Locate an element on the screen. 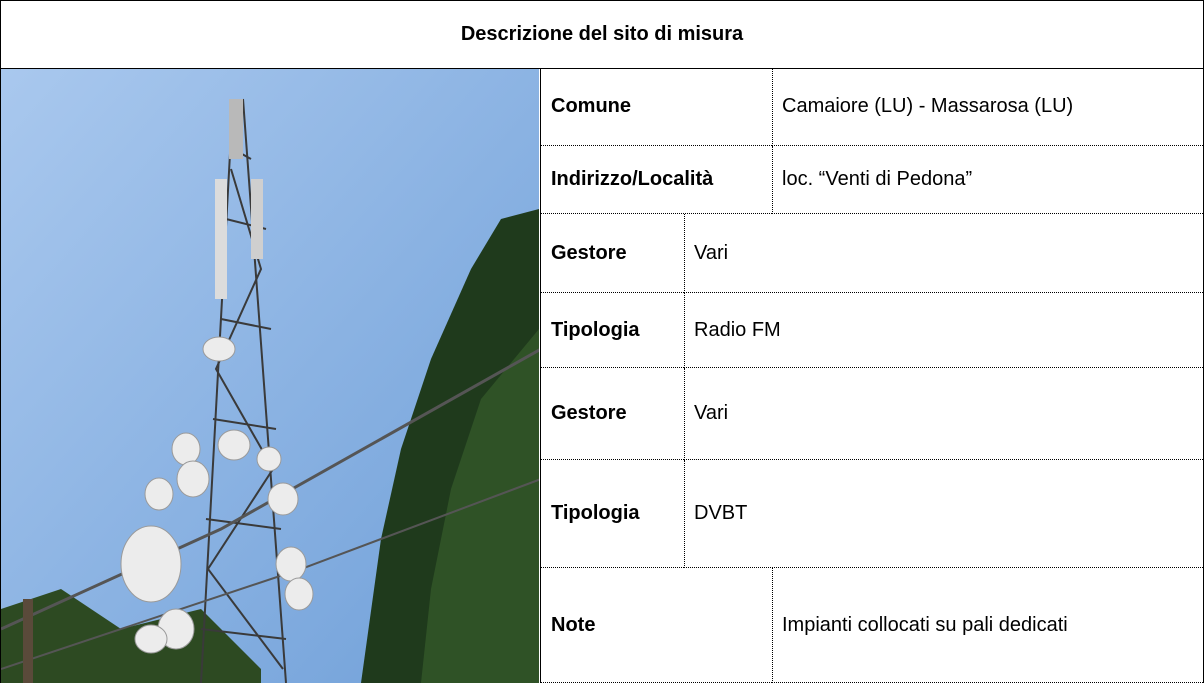 The height and width of the screenshot is (683, 1204). table-title: Descrizione del sito di misura is located at coordinates (602, 34).